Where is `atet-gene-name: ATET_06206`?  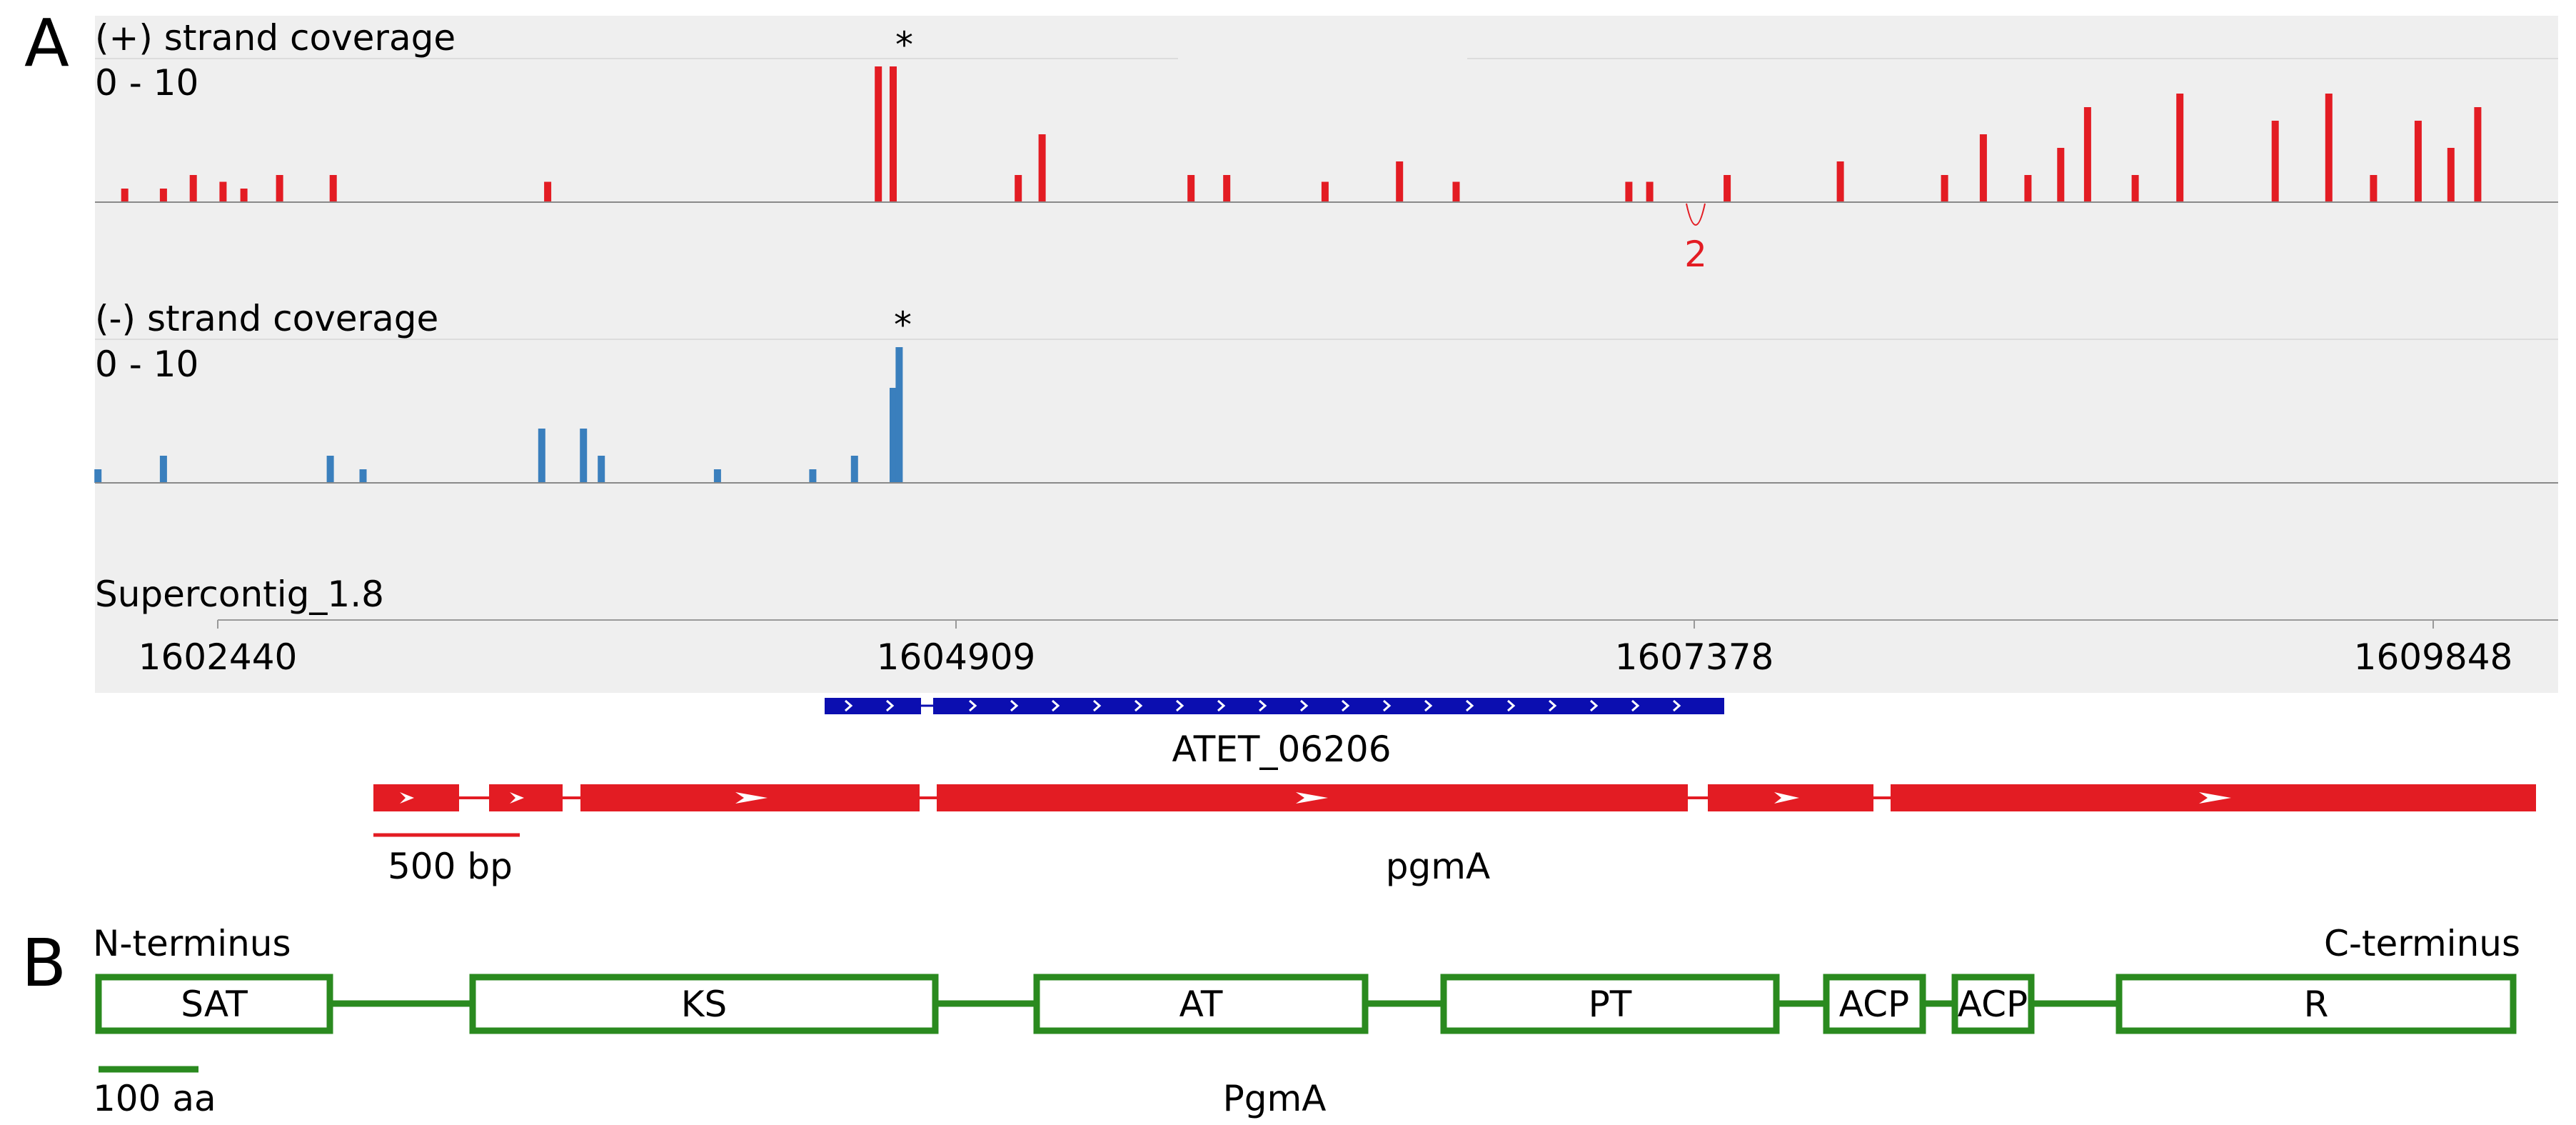
atet-gene-name: ATET_06206 is located at coordinates (1281, 749).